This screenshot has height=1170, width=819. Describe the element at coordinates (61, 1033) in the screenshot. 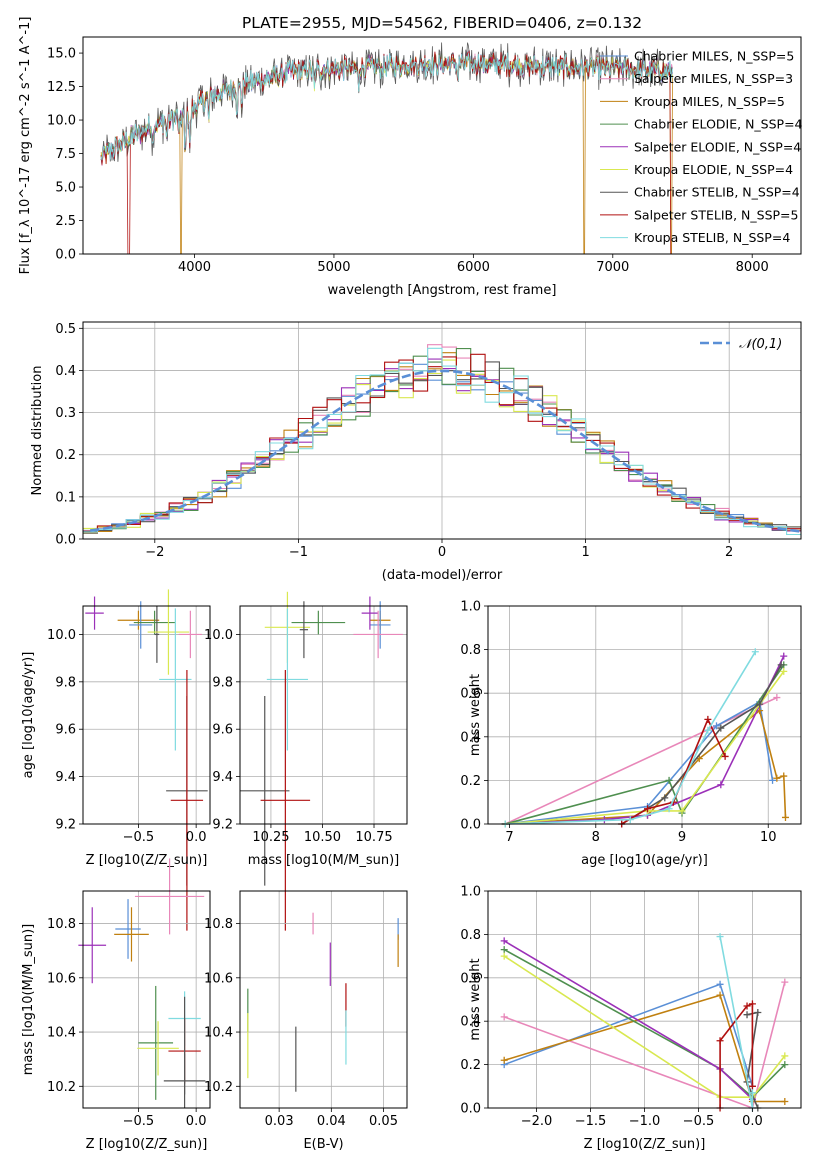

I see `y-tick-label: 10.4` at that location.